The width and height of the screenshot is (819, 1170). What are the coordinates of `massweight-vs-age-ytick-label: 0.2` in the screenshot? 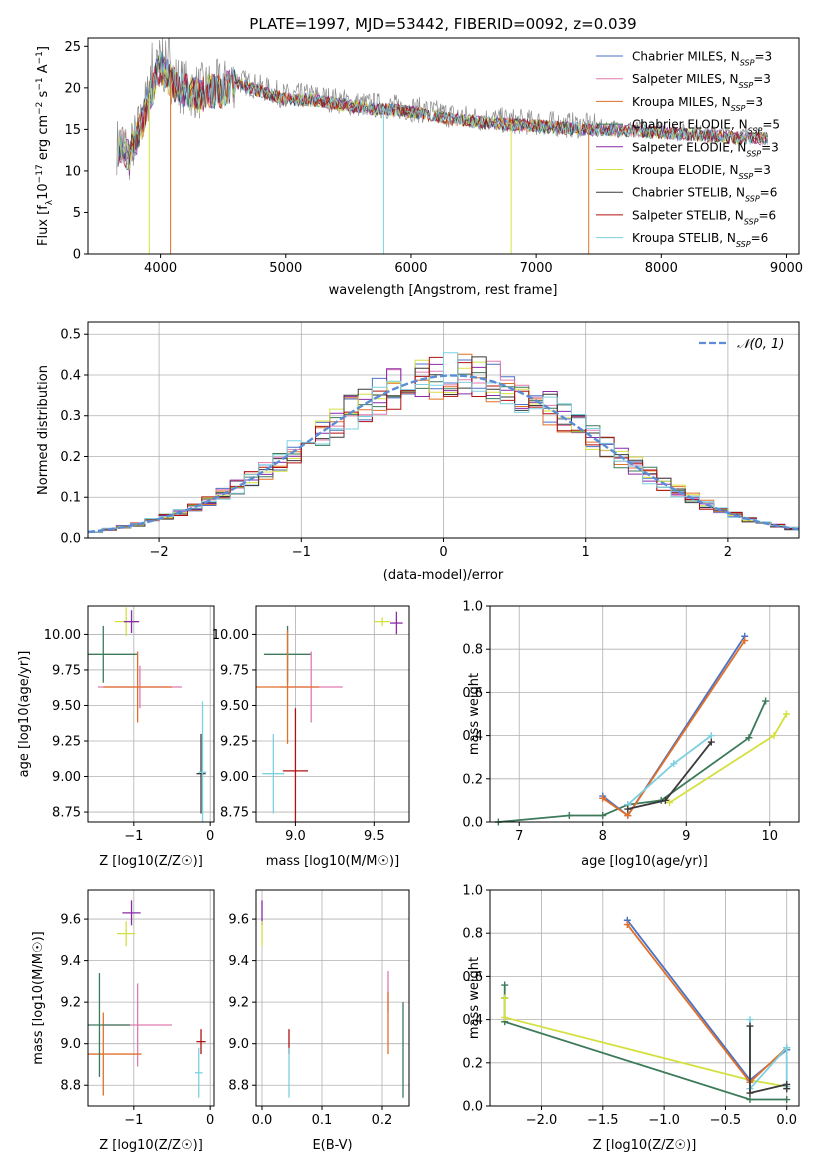 It's located at (472, 779).